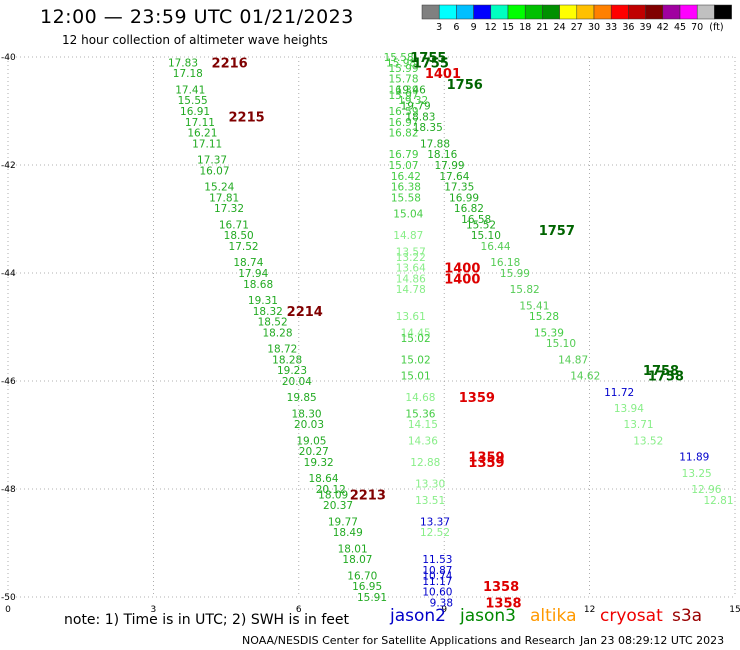 Image resolution: width=740 pixels, height=650 pixels. What do you see at coordinates (403, 123) in the screenshot?
I see `wave-height-point: 16.97` at bounding box center [403, 123].